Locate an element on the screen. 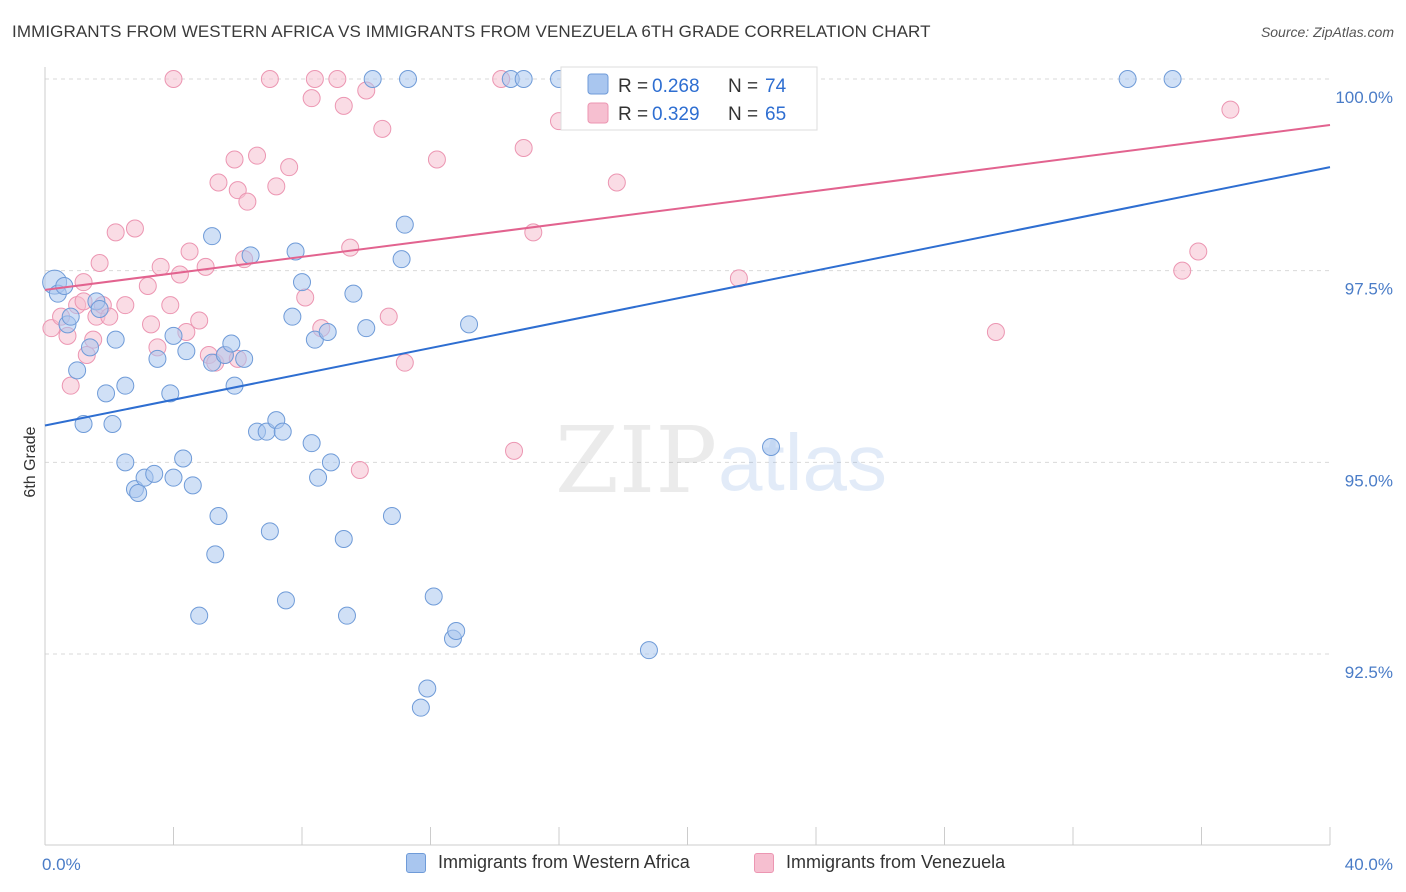  legend-item-venezuela: Immigrants from Venezuela is located at coordinates (879, 862).